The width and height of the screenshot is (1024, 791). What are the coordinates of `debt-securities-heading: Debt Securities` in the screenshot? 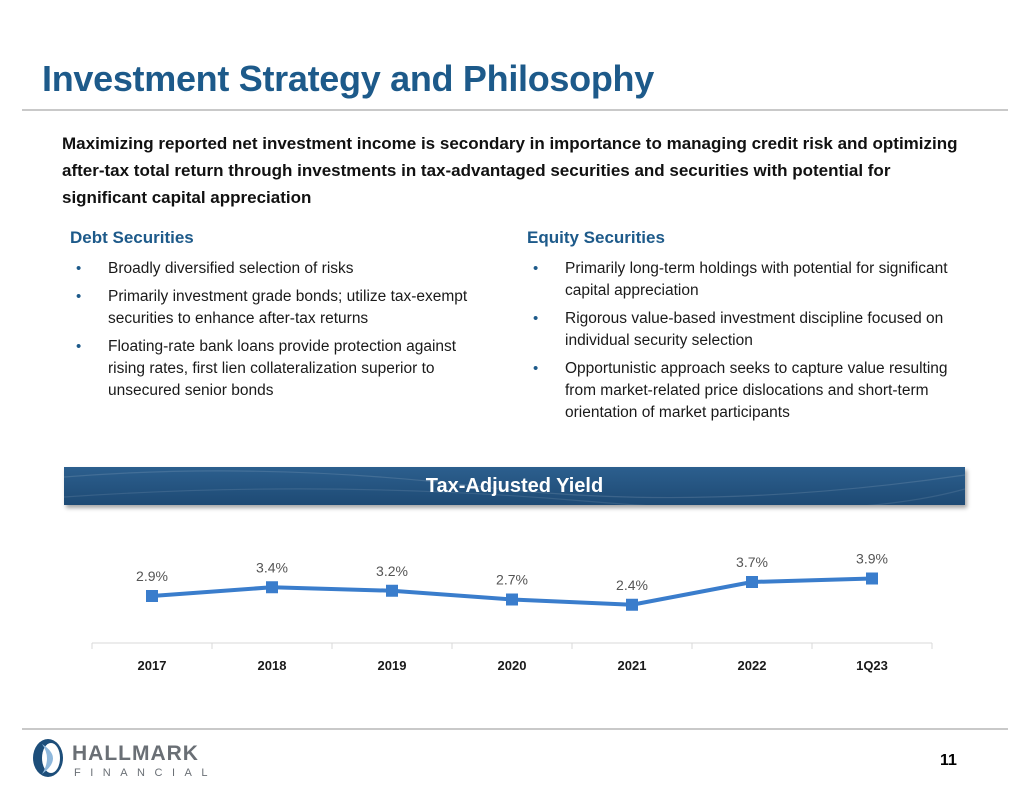 It's located at (132, 237).